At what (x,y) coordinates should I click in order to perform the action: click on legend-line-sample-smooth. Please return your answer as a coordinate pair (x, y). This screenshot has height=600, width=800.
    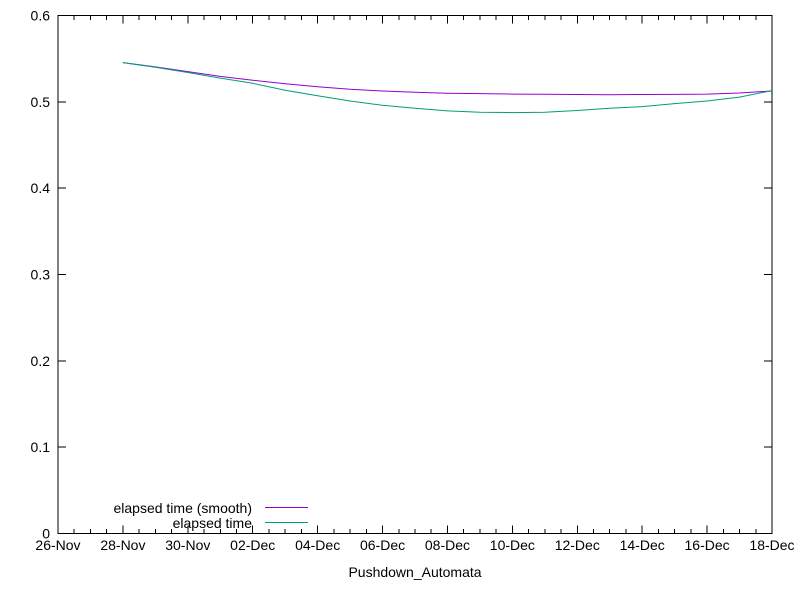
    Looking at the image, I should click on (286, 507).